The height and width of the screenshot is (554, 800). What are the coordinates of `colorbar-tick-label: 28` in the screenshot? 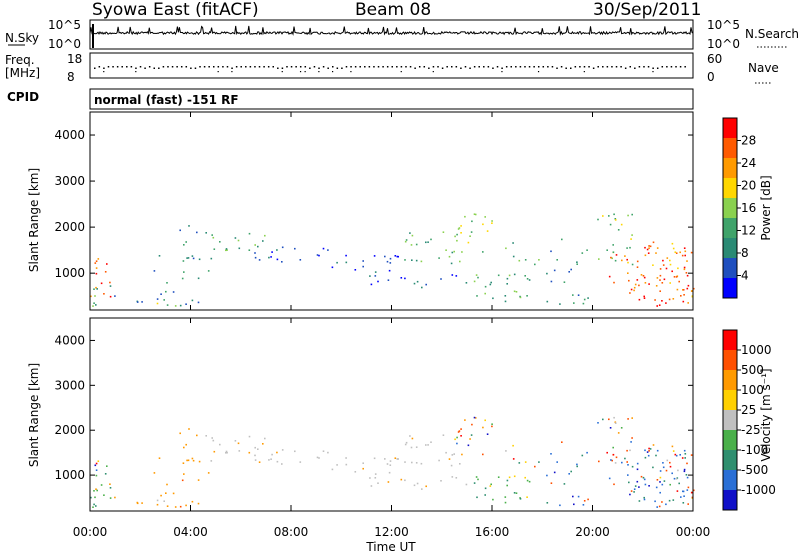 It's located at (748, 141).